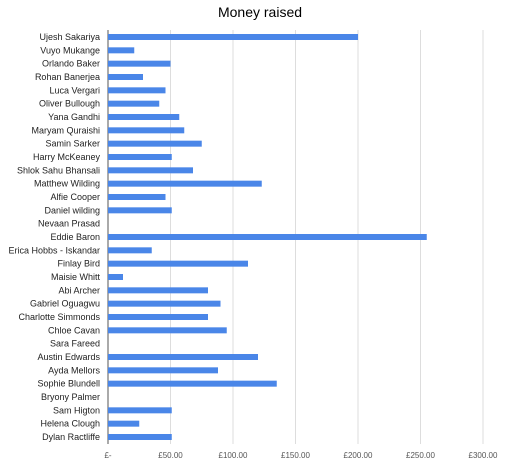 The image size is (509, 464). What do you see at coordinates (74, 370) in the screenshot?
I see `category-label: Ayda Mellors` at bounding box center [74, 370].